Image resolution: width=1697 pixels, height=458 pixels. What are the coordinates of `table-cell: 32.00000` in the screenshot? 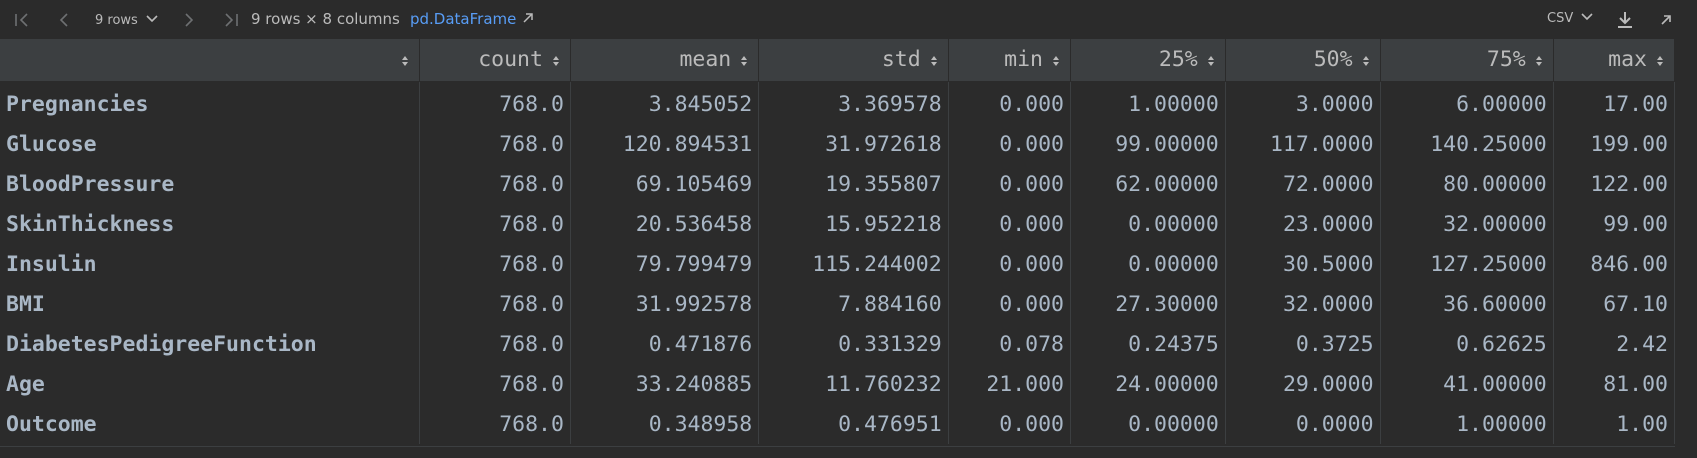 It's located at (1467, 224).